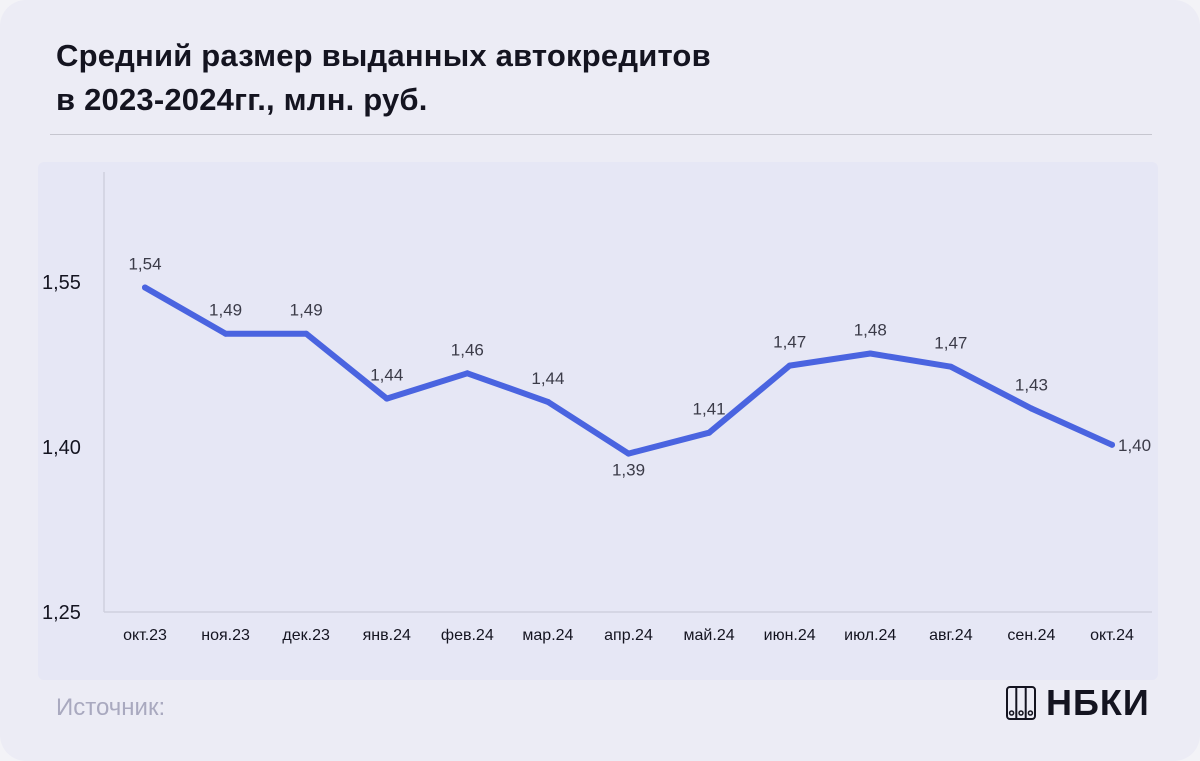 Image resolution: width=1200 pixels, height=761 pixels. I want to click on title-divider, so click(601, 134).